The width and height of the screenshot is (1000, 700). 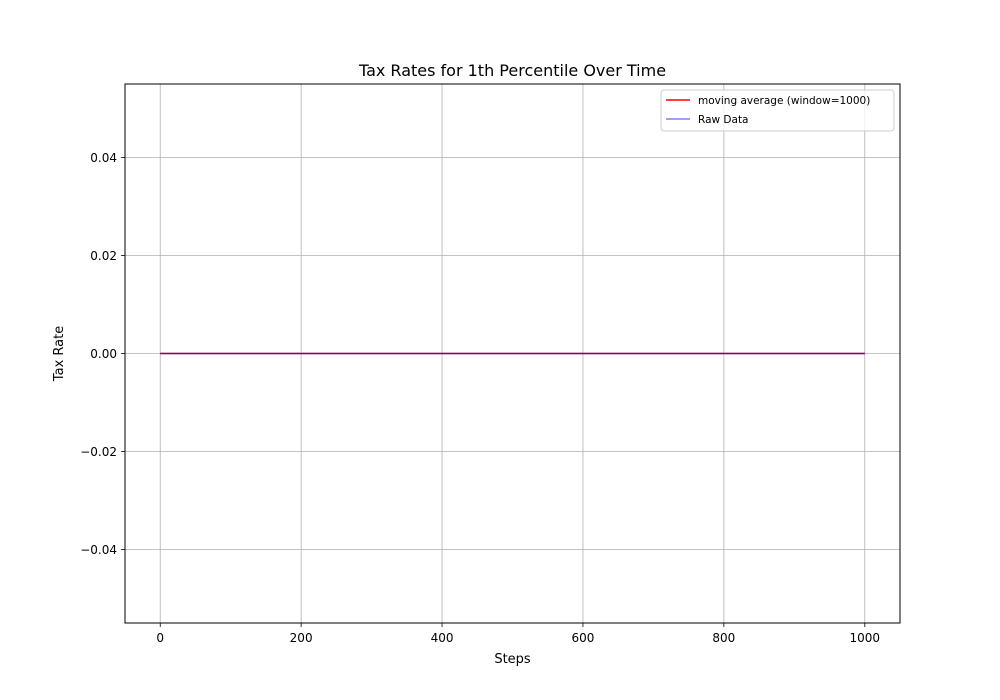 What do you see at coordinates (301, 638) in the screenshot?
I see `x-tick-label: 200` at bounding box center [301, 638].